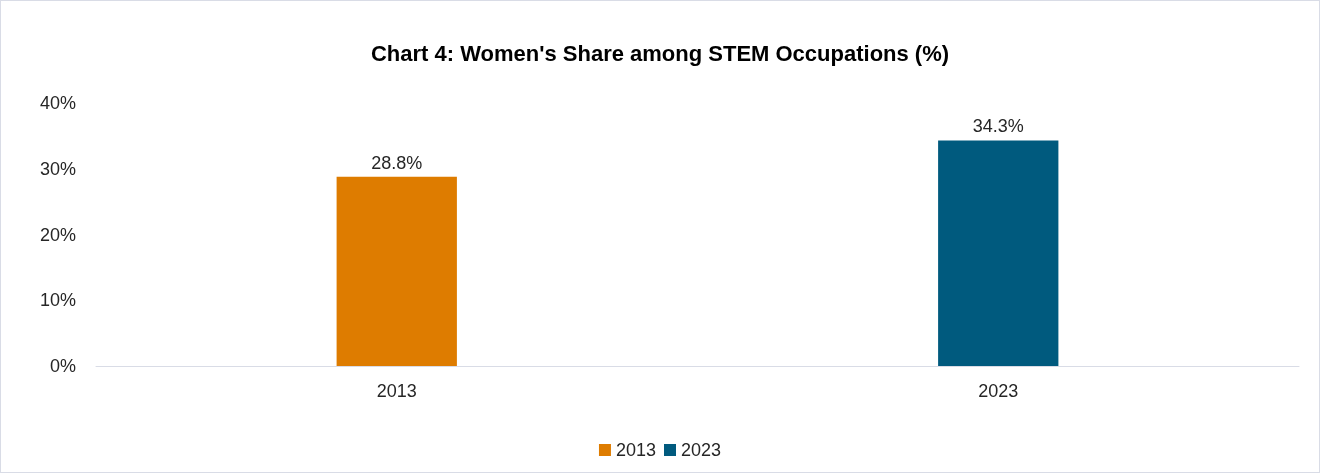 This screenshot has width=1320, height=473. Describe the element at coordinates (660, 53) in the screenshot. I see `chart-title: Chart 4: Women's Share among STEM Occupations (%)` at that location.